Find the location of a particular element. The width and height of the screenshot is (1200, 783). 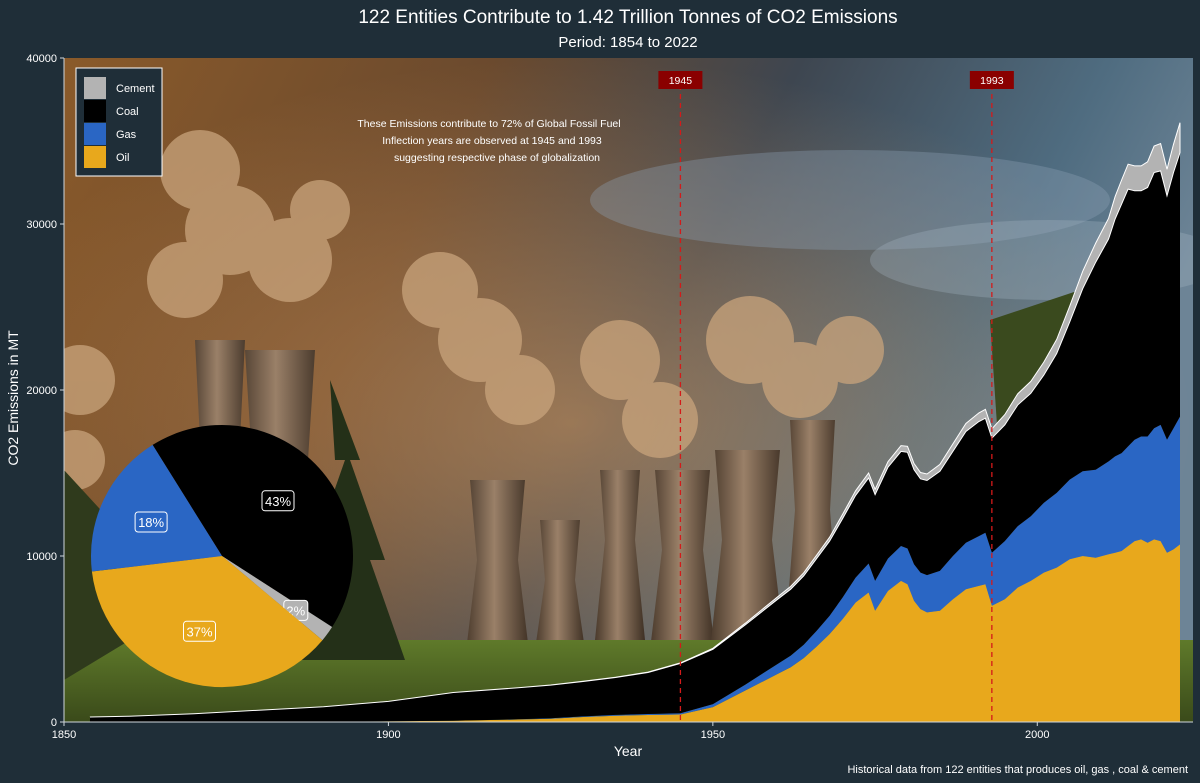

x-tick-label: 2000 is located at coordinates (1037, 735).